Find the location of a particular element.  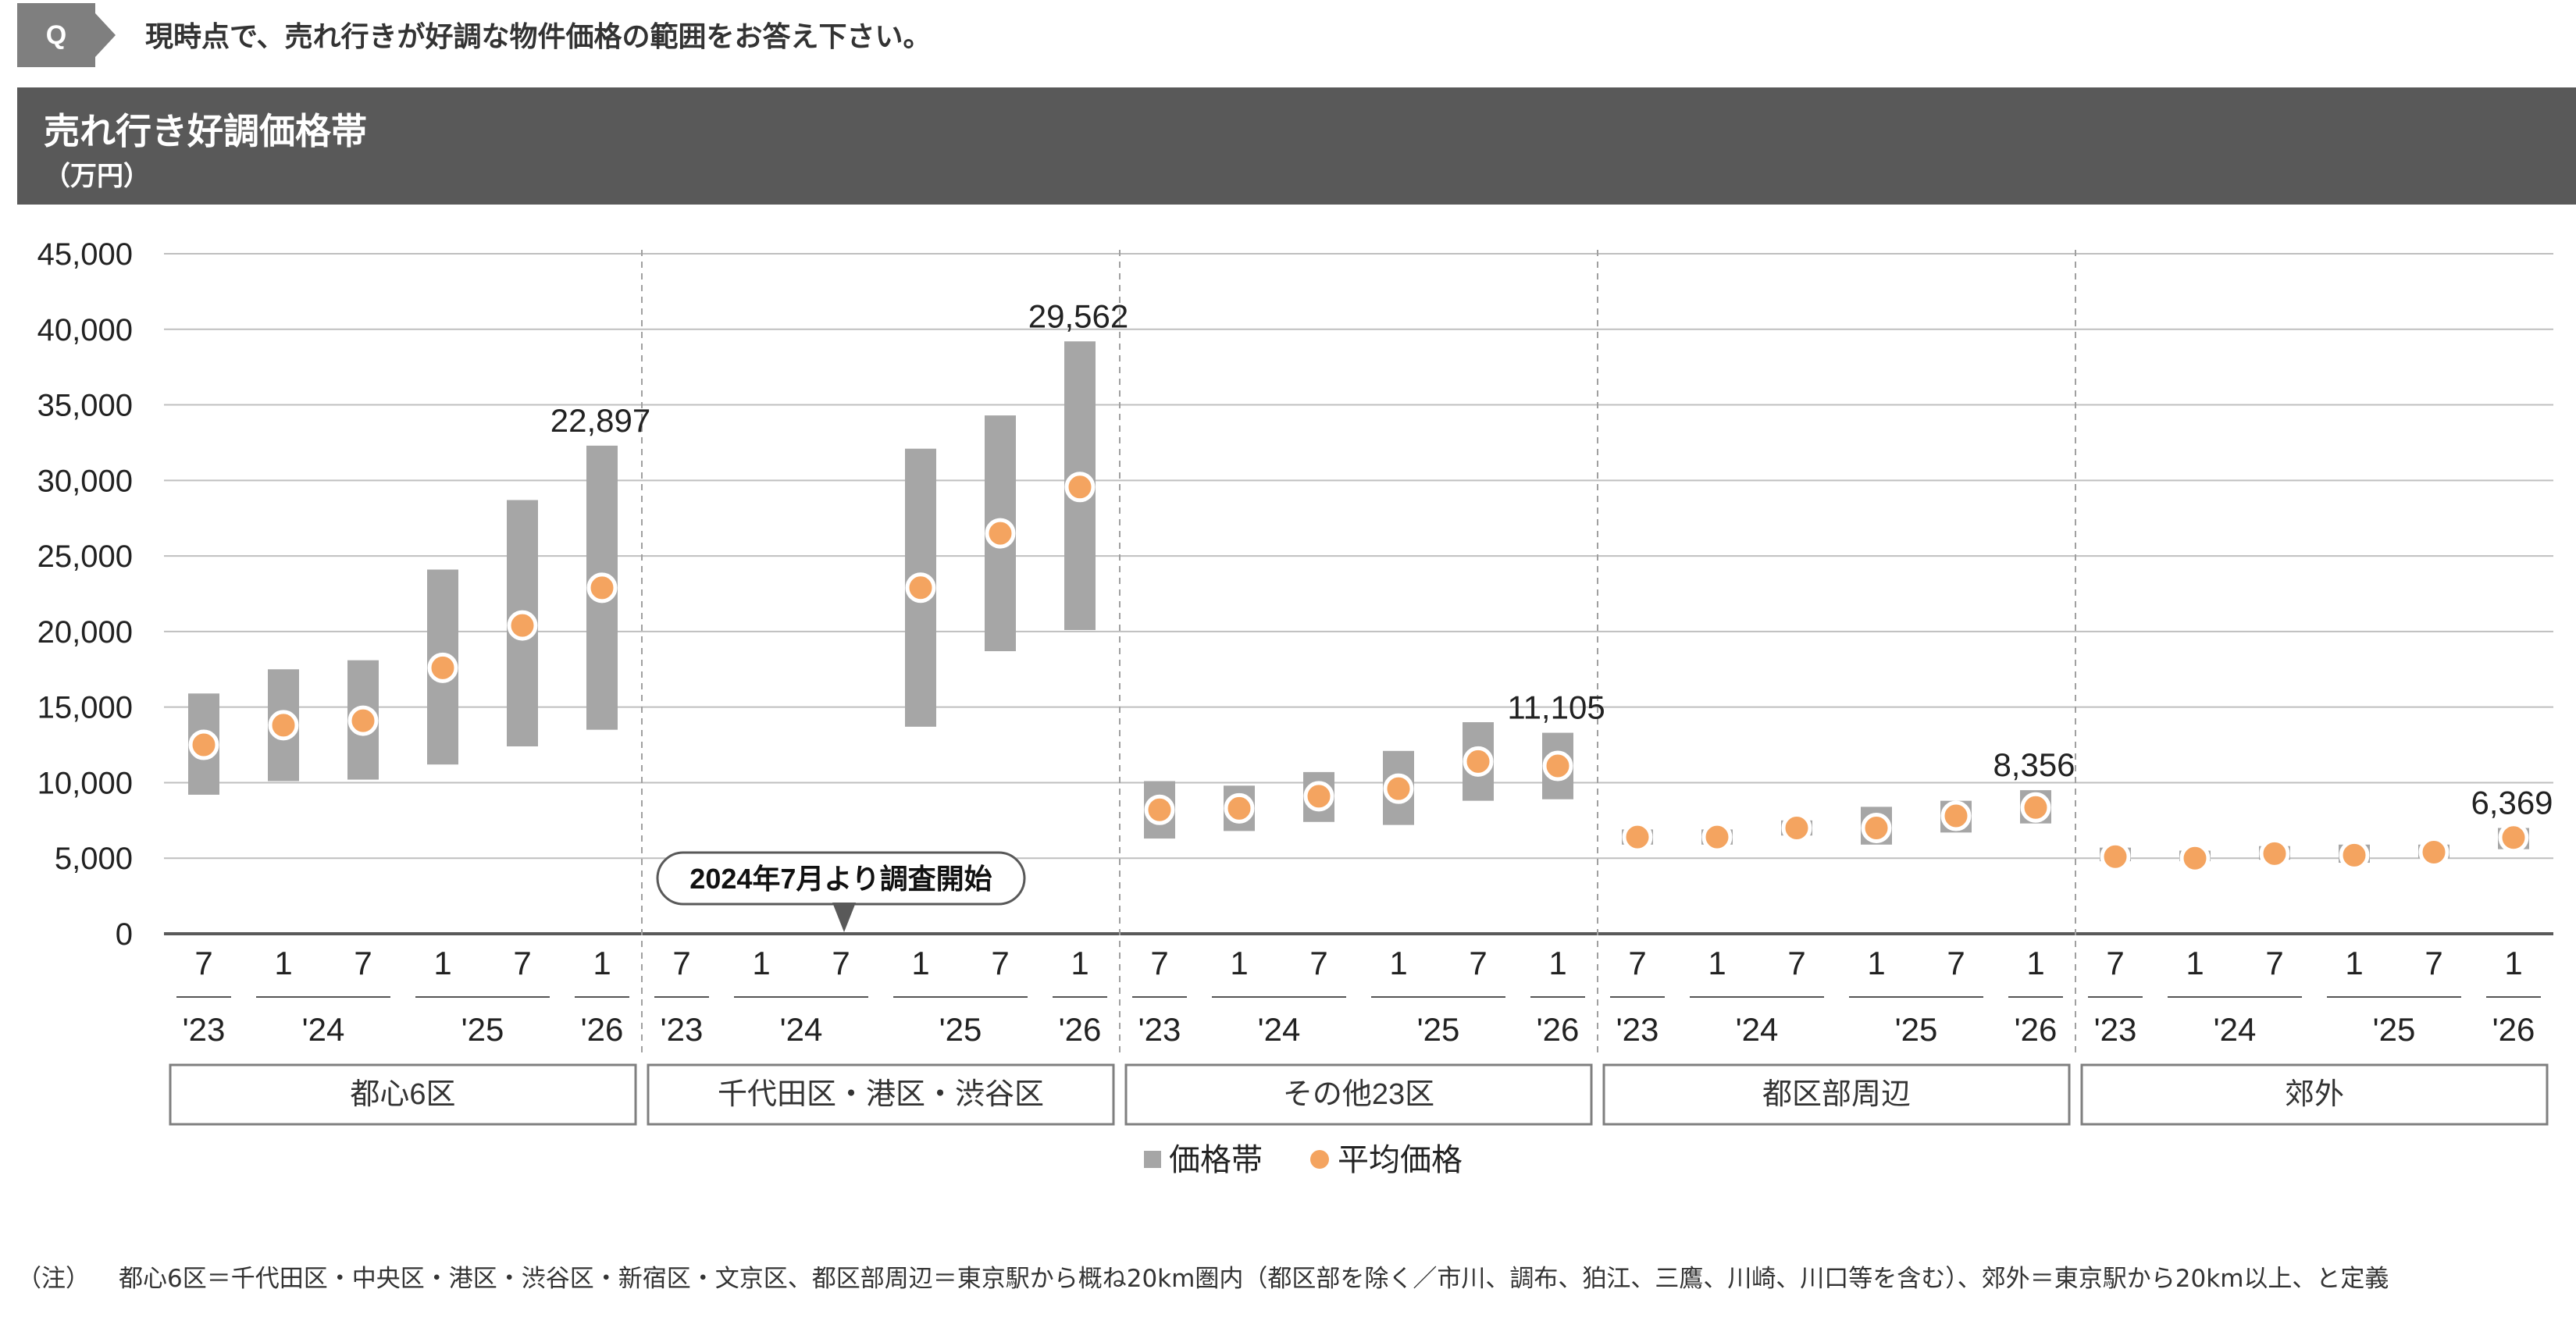

average-value-label: 11,105 is located at coordinates (1556, 707).